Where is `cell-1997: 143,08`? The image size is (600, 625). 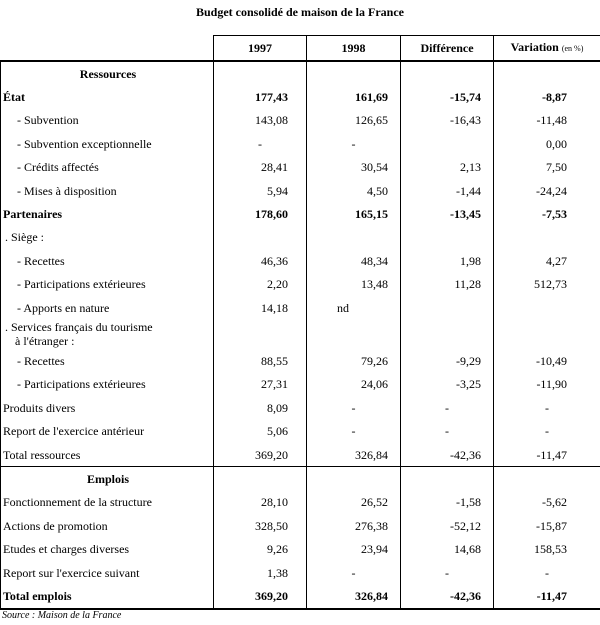
cell-1997: 143,08 is located at coordinates (260, 120).